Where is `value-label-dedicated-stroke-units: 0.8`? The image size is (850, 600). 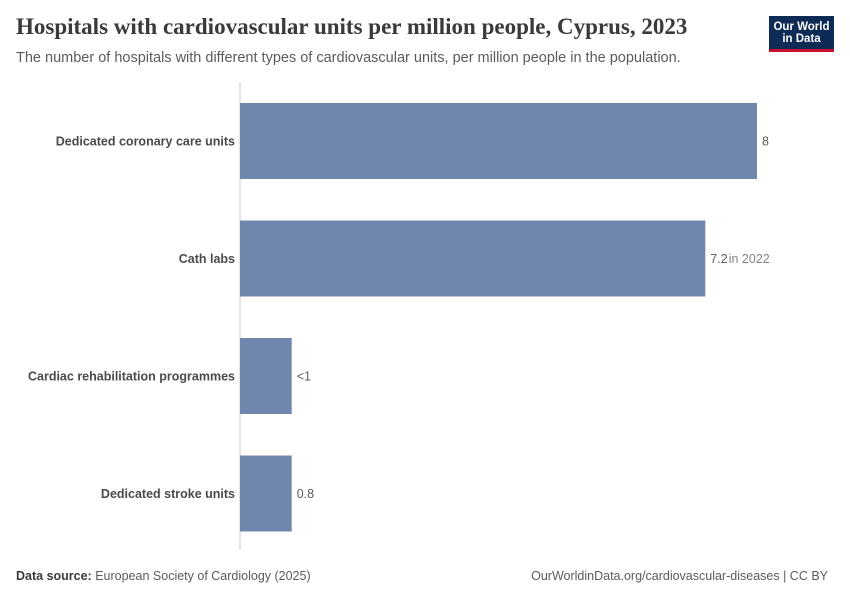
value-label-dedicated-stroke-units: 0.8 is located at coordinates (305, 494).